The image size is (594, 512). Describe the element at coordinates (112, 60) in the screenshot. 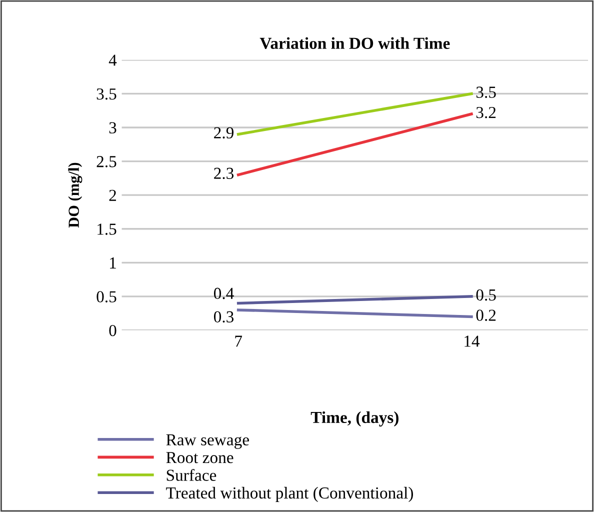

I see `y-tick-label: 4` at that location.